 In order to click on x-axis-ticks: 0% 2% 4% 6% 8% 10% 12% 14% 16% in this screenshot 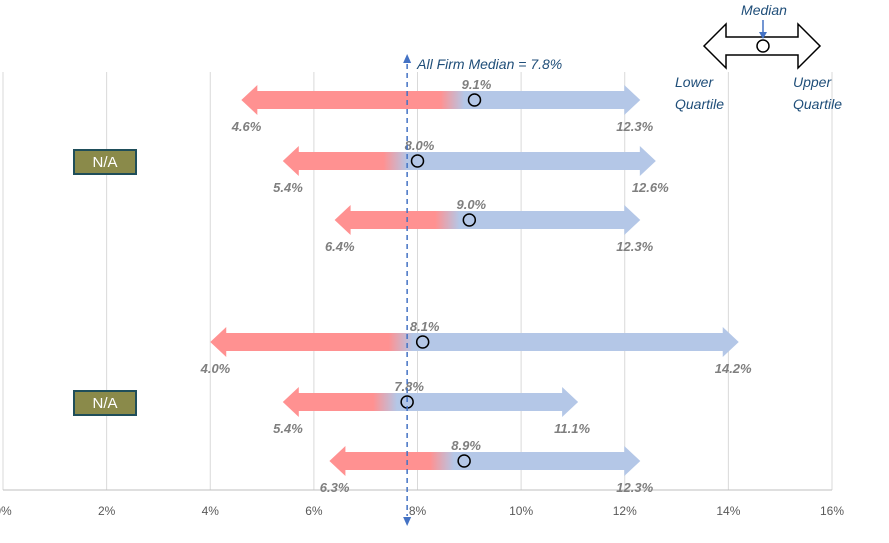, I will do `click(422, 511)`.